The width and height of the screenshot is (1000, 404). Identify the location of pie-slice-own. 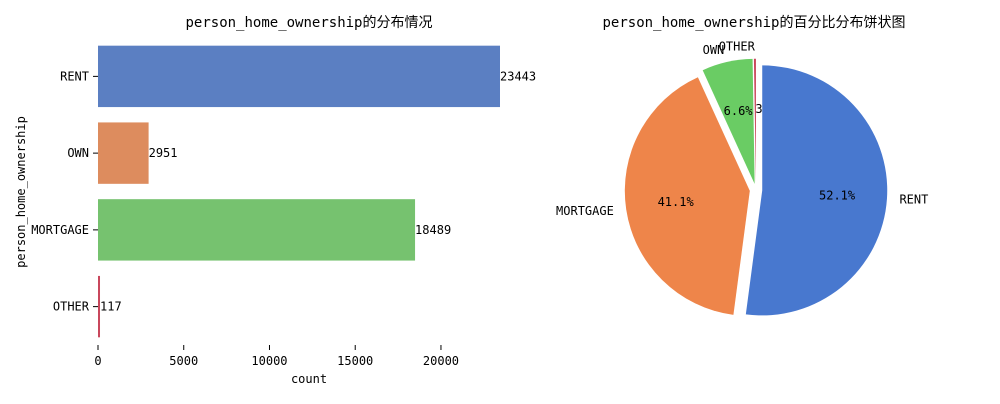
(728, 121).